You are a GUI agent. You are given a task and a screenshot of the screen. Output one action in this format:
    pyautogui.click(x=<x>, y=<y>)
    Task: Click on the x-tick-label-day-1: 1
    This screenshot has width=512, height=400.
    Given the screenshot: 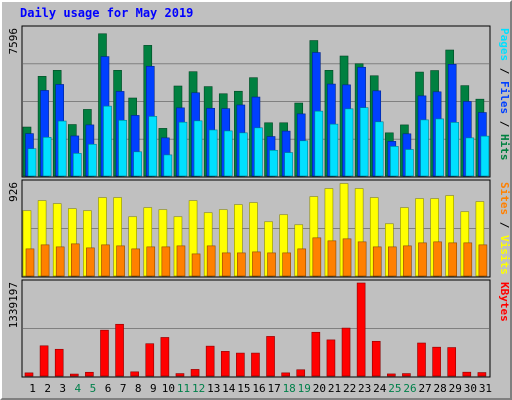 What is the action you would take?
    pyautogui.click(x=32, y=388)
    